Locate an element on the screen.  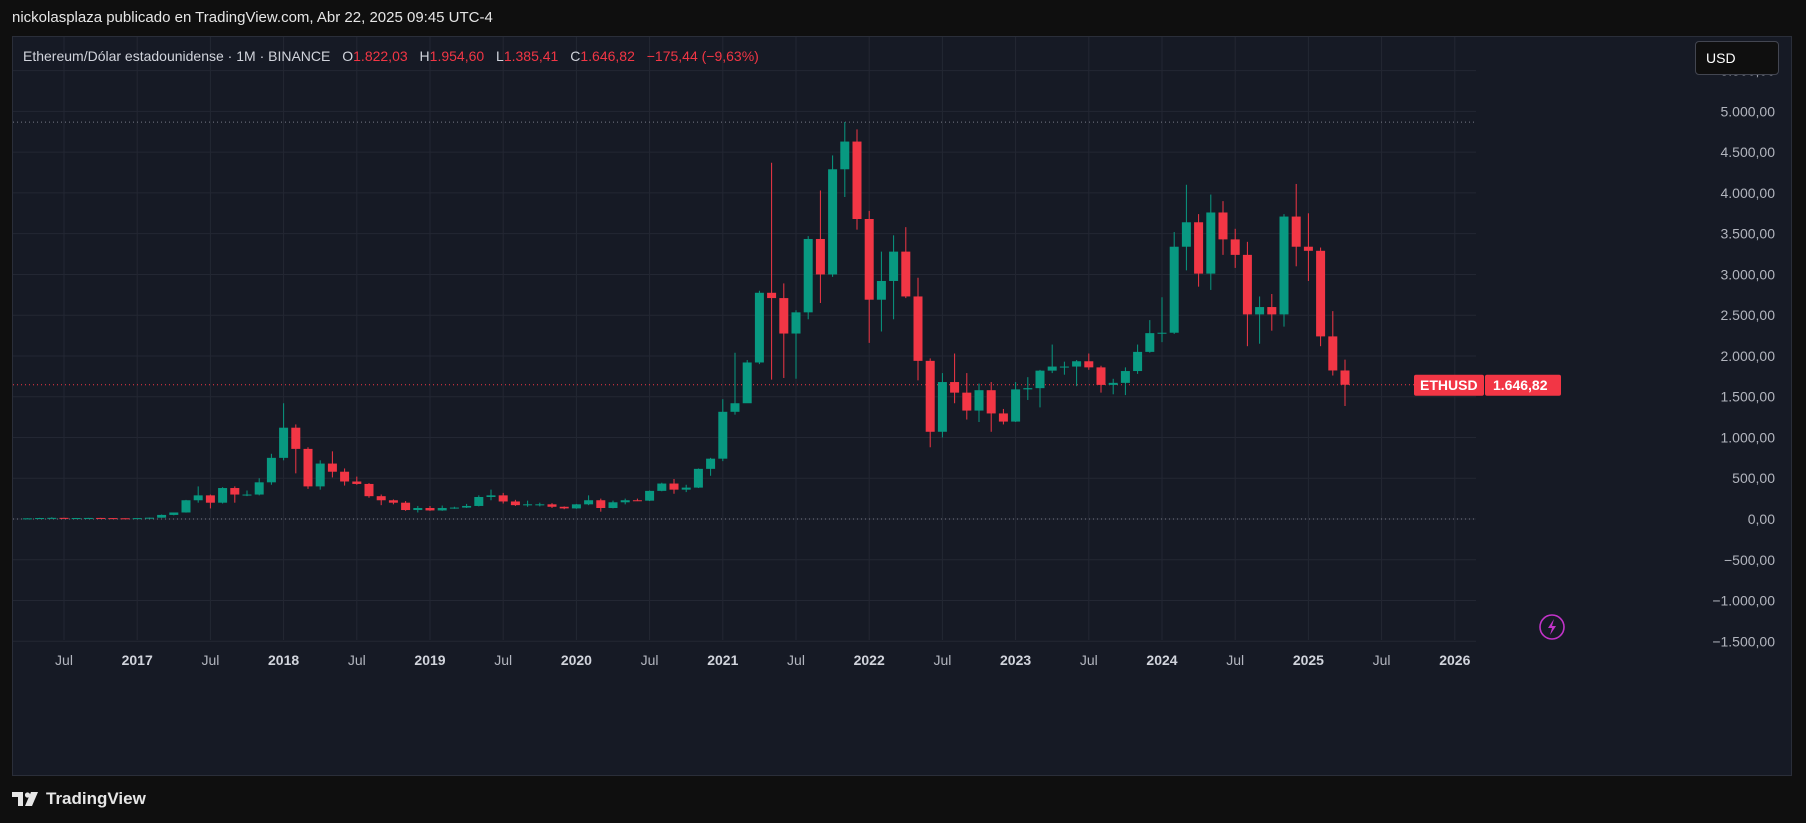
tradingview-logo: TradingView is located at coordinates (79, 799).